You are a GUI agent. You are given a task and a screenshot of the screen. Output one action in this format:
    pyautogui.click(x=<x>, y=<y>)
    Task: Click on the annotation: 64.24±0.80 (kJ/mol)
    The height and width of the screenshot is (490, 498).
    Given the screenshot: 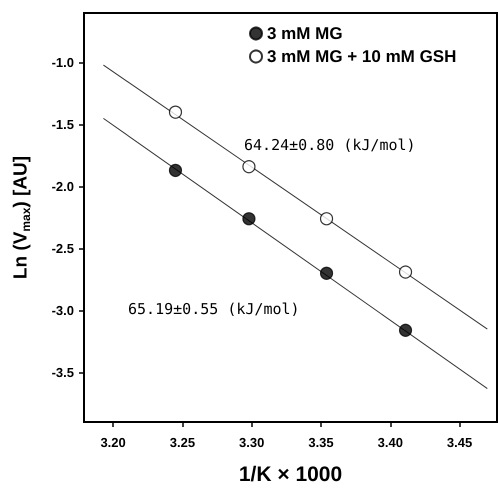 What is the action you would take?
    pyautogui.click(x=330, y=145)
    